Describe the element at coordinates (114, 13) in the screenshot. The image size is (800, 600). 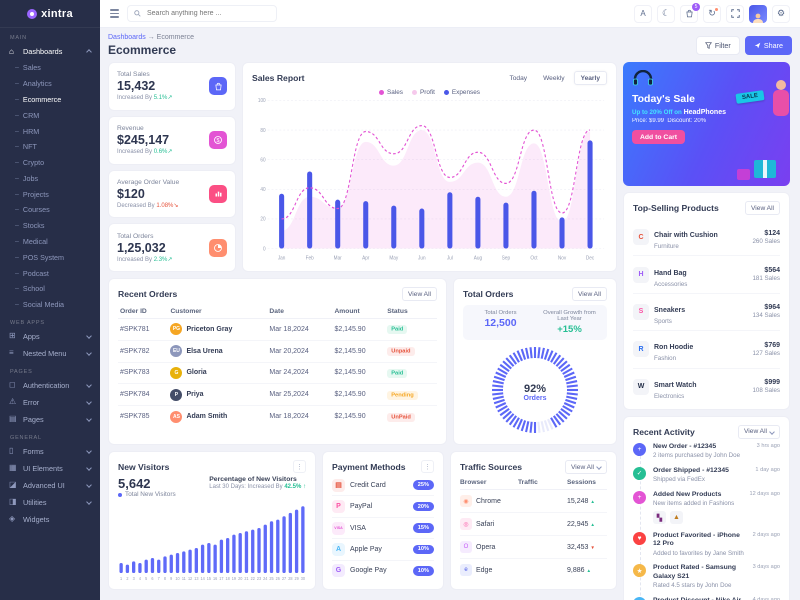
I see `menu-toggle-icon` at that location.